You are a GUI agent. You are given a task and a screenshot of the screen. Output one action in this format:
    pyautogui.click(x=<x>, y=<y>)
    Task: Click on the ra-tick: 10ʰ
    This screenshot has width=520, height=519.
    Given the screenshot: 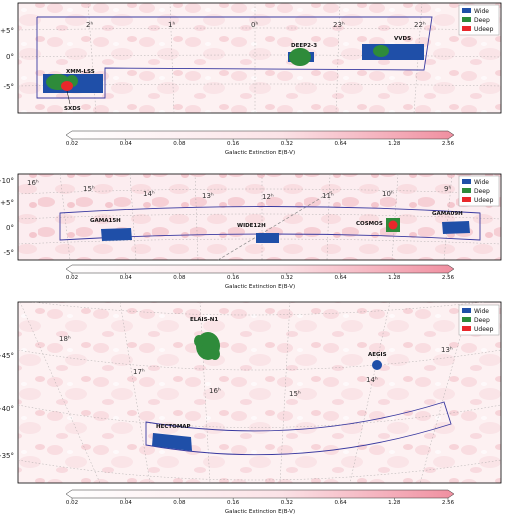 What is the action you would take?
    pyautogui.click(x=388, y=194)
    